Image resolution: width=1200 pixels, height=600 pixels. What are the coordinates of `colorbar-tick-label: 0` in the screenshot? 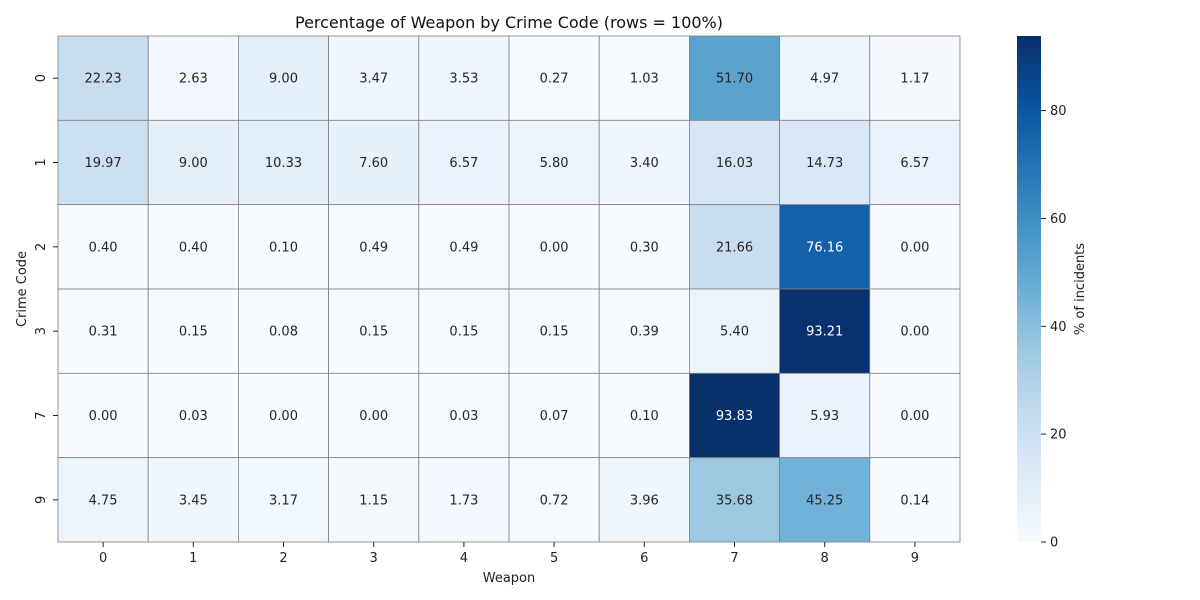 It's located at (1054, 543).